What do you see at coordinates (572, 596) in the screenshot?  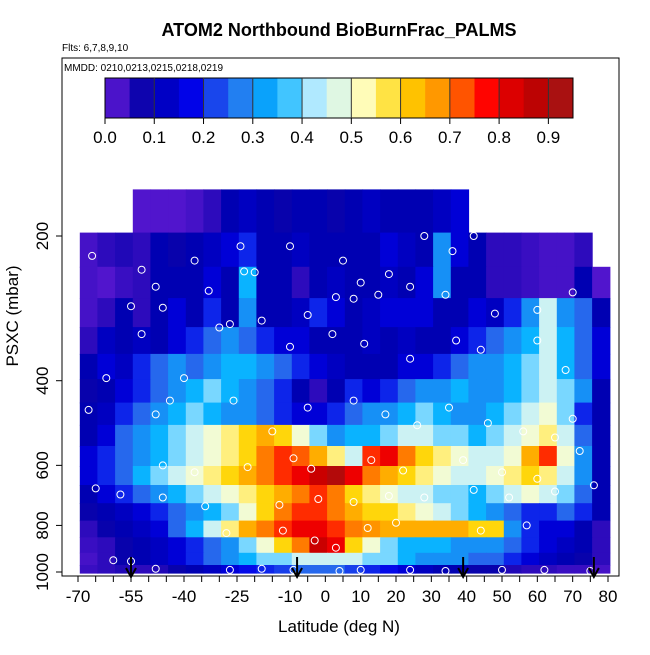 I see `x-tick-label: 70` at bounding box center [572, 596].